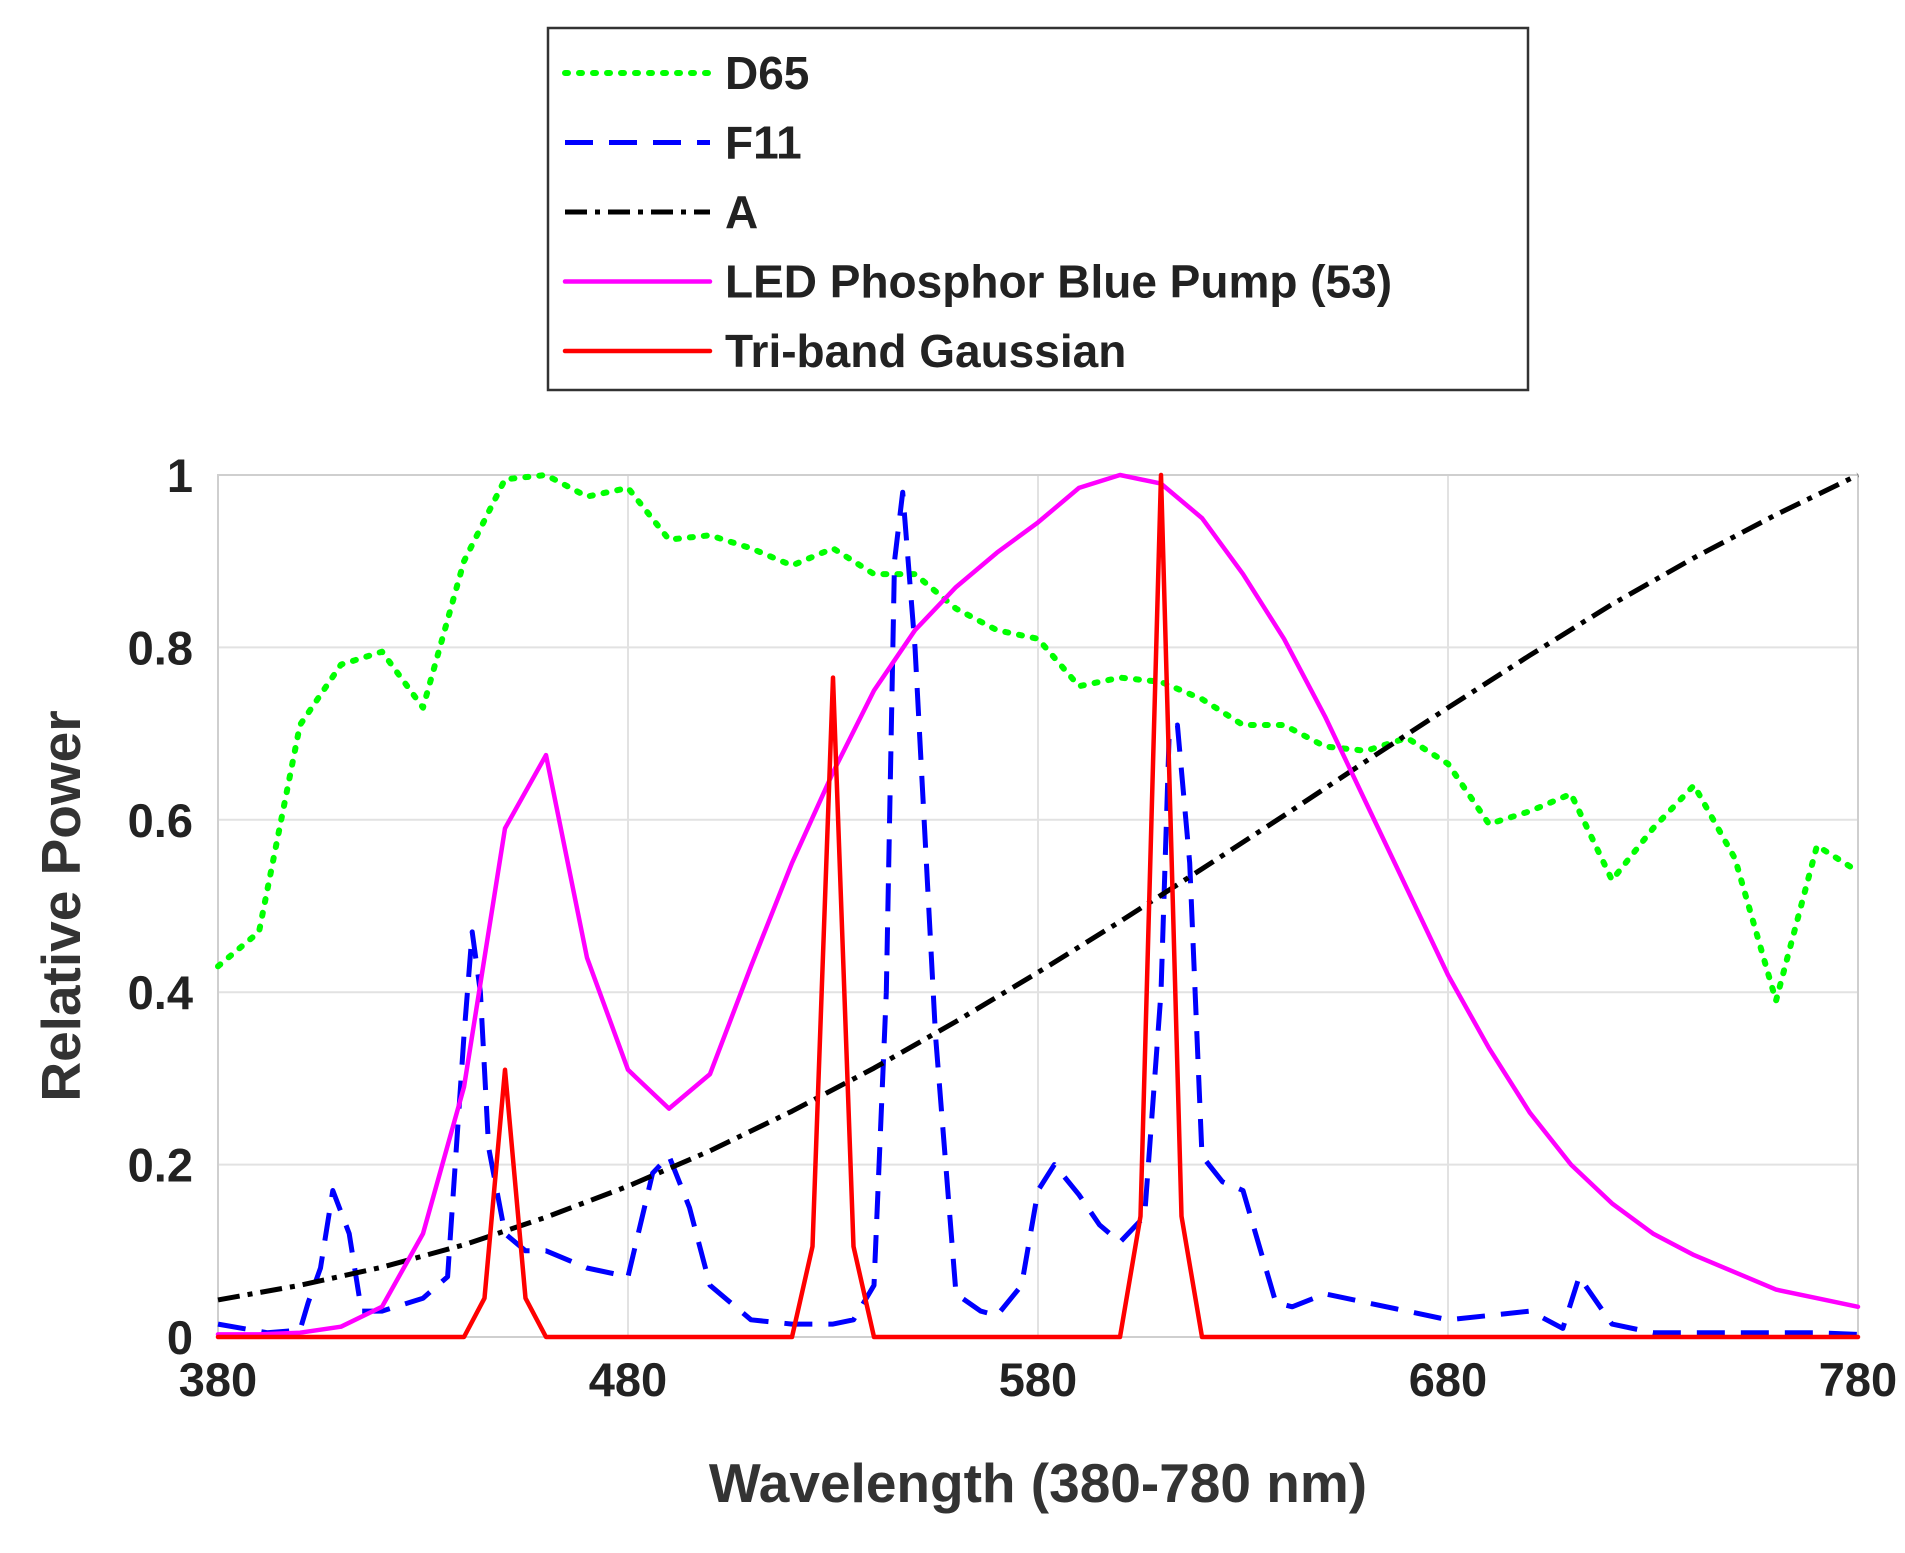  I want to click on x-tick-label: 680, so click(1448, 1379).